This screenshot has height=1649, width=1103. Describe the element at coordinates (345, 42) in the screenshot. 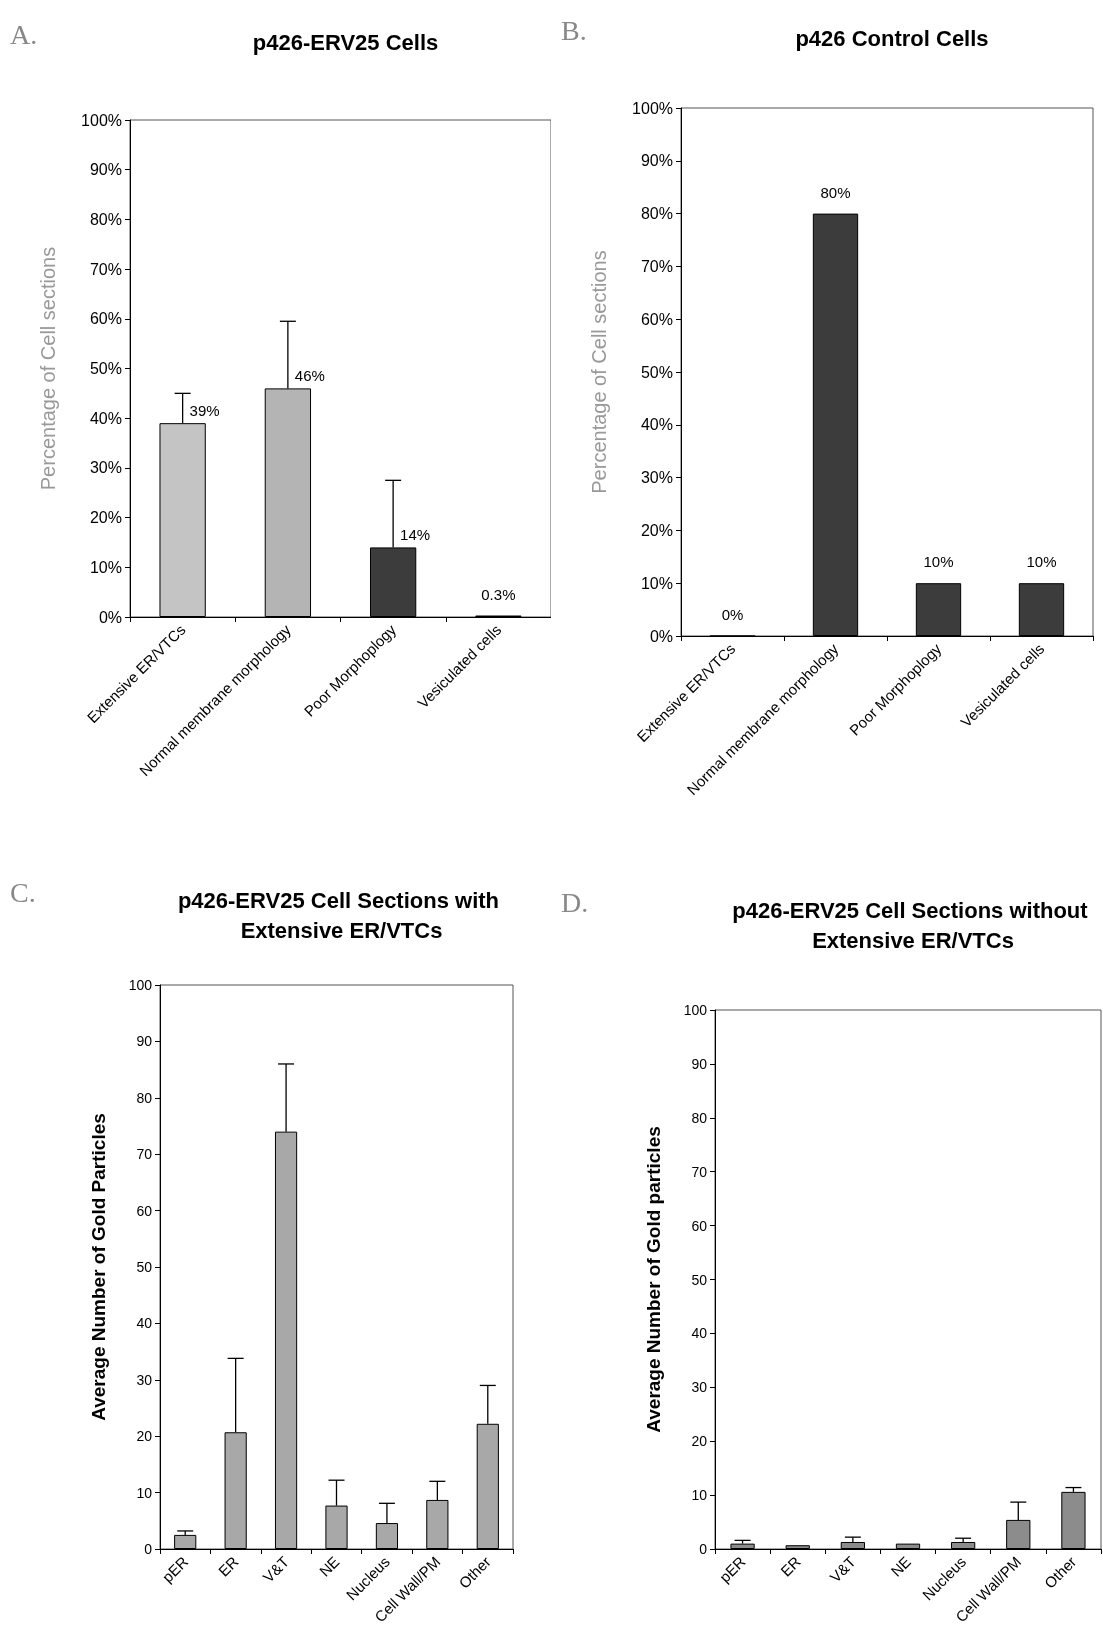

I see `chart-title: p426-ERV25 Cells` at that location.